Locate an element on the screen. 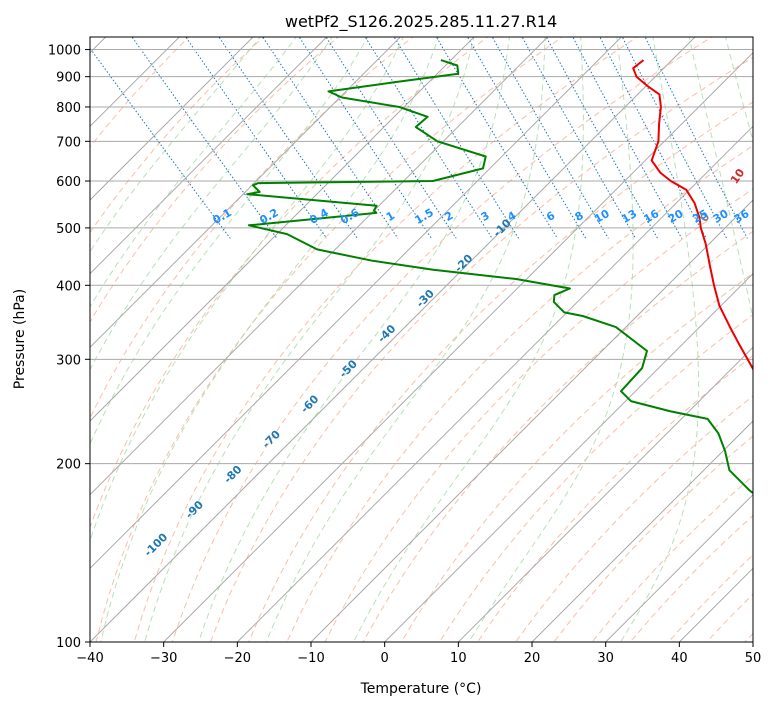 The width and height of the screenshot is (775, 708). y-tick-label: 700 is located at coordinates (68, 142).